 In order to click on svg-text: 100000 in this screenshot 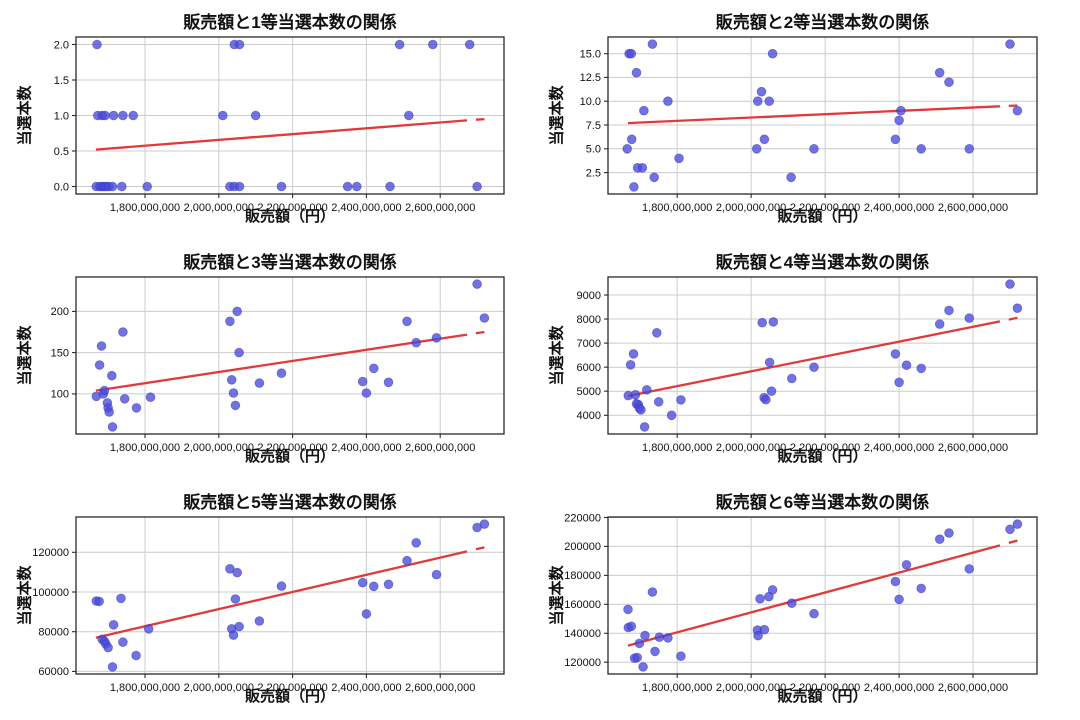, I will do `click(50, 593)`.